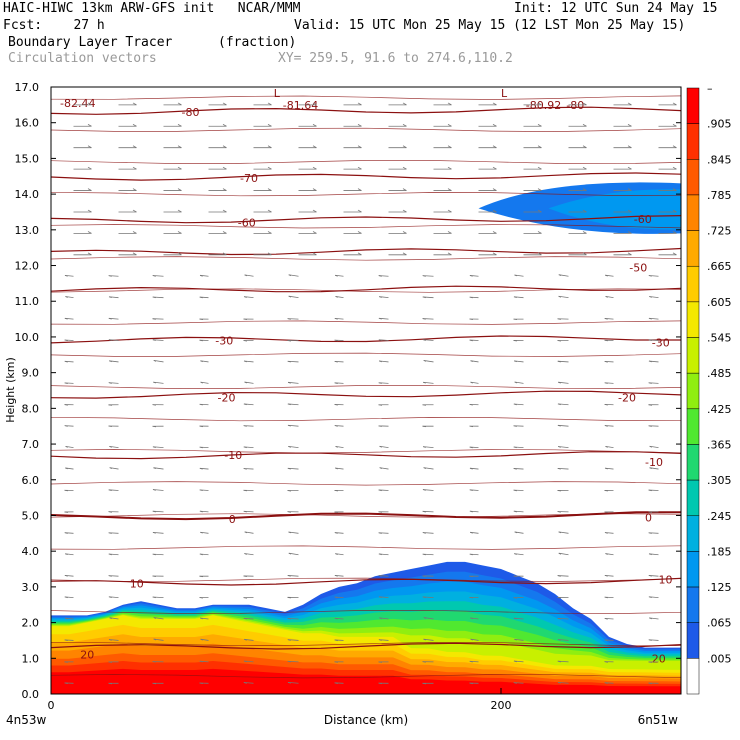 This screenshot has height=740, width=740. I want to click on y-tick-label: 15.0, so click(27, 158).